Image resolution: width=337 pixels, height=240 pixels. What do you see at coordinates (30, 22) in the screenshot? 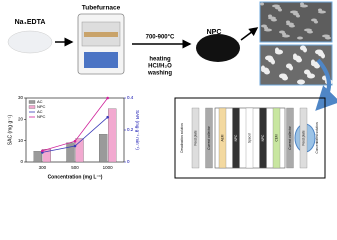
I see `precursor-label: Na₄EDTA` at bounding box center [30, 22].